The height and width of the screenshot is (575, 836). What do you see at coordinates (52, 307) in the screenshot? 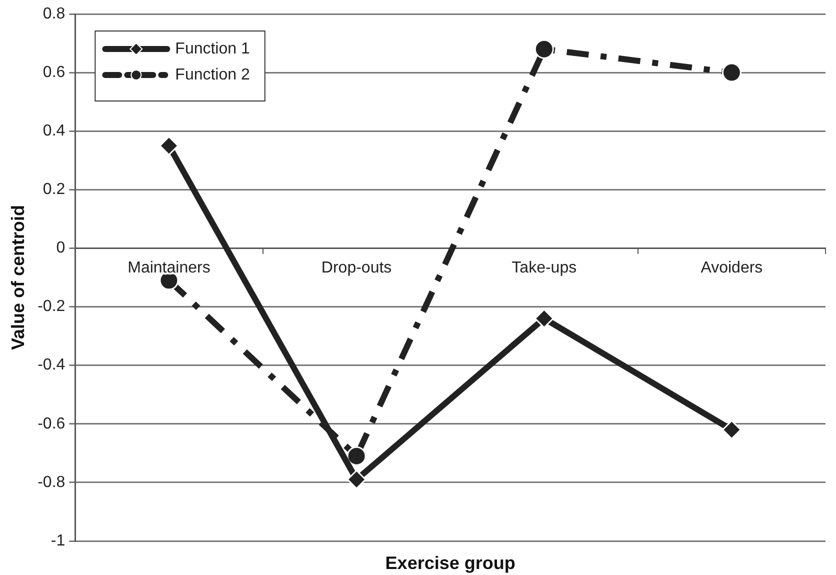
I see `y-tick-label: -0.2` at bounding box center [52, 307].